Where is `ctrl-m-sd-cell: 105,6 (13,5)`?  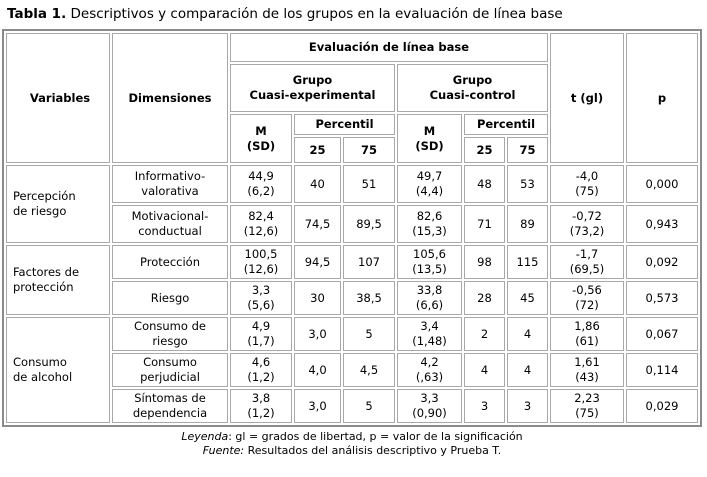 ctrl-m-sd-cell: 105,6 (13,5) is located at coordinates (429, 262).